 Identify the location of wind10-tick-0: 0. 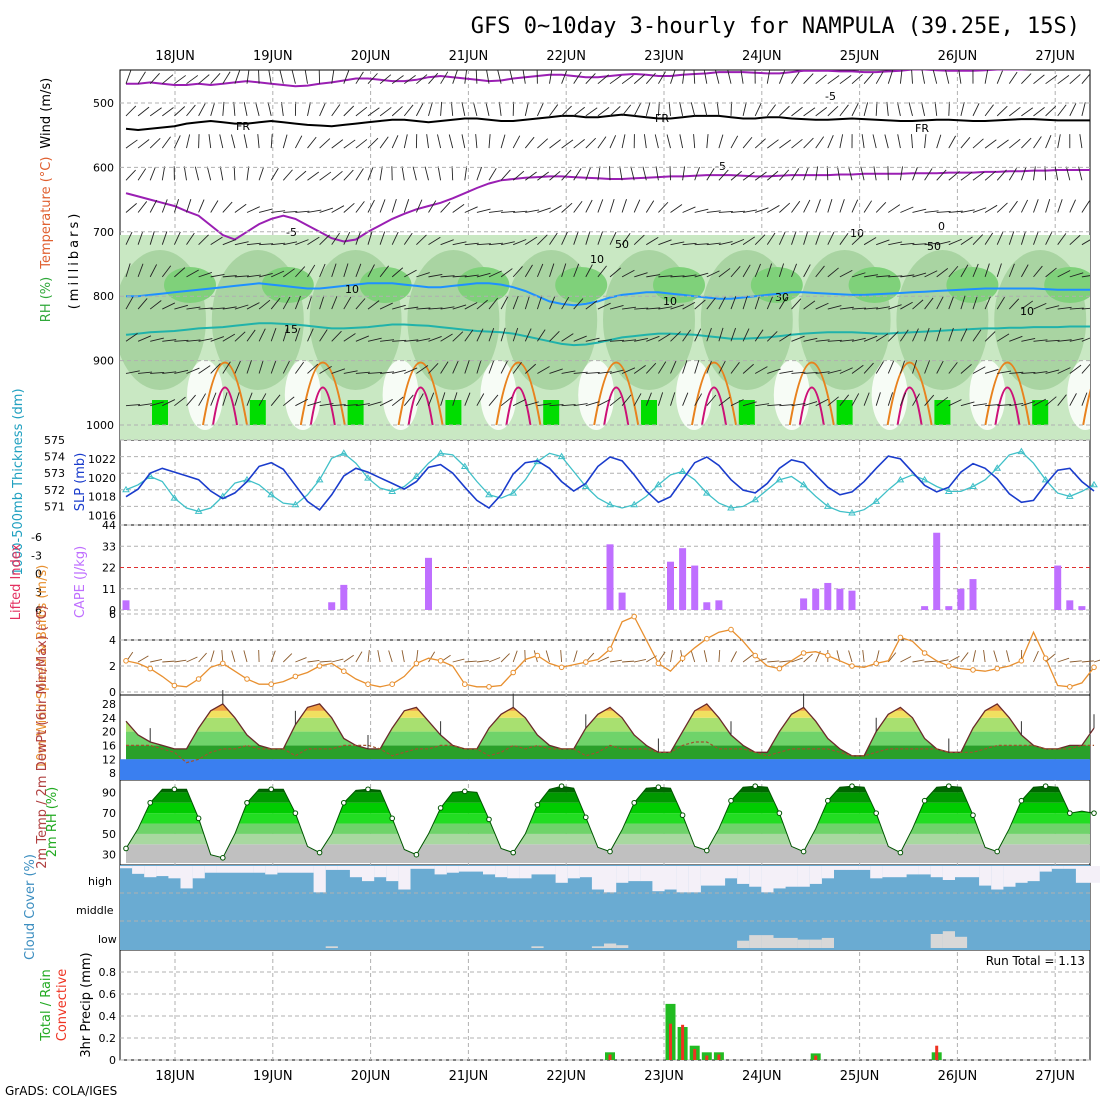
(112, 692).